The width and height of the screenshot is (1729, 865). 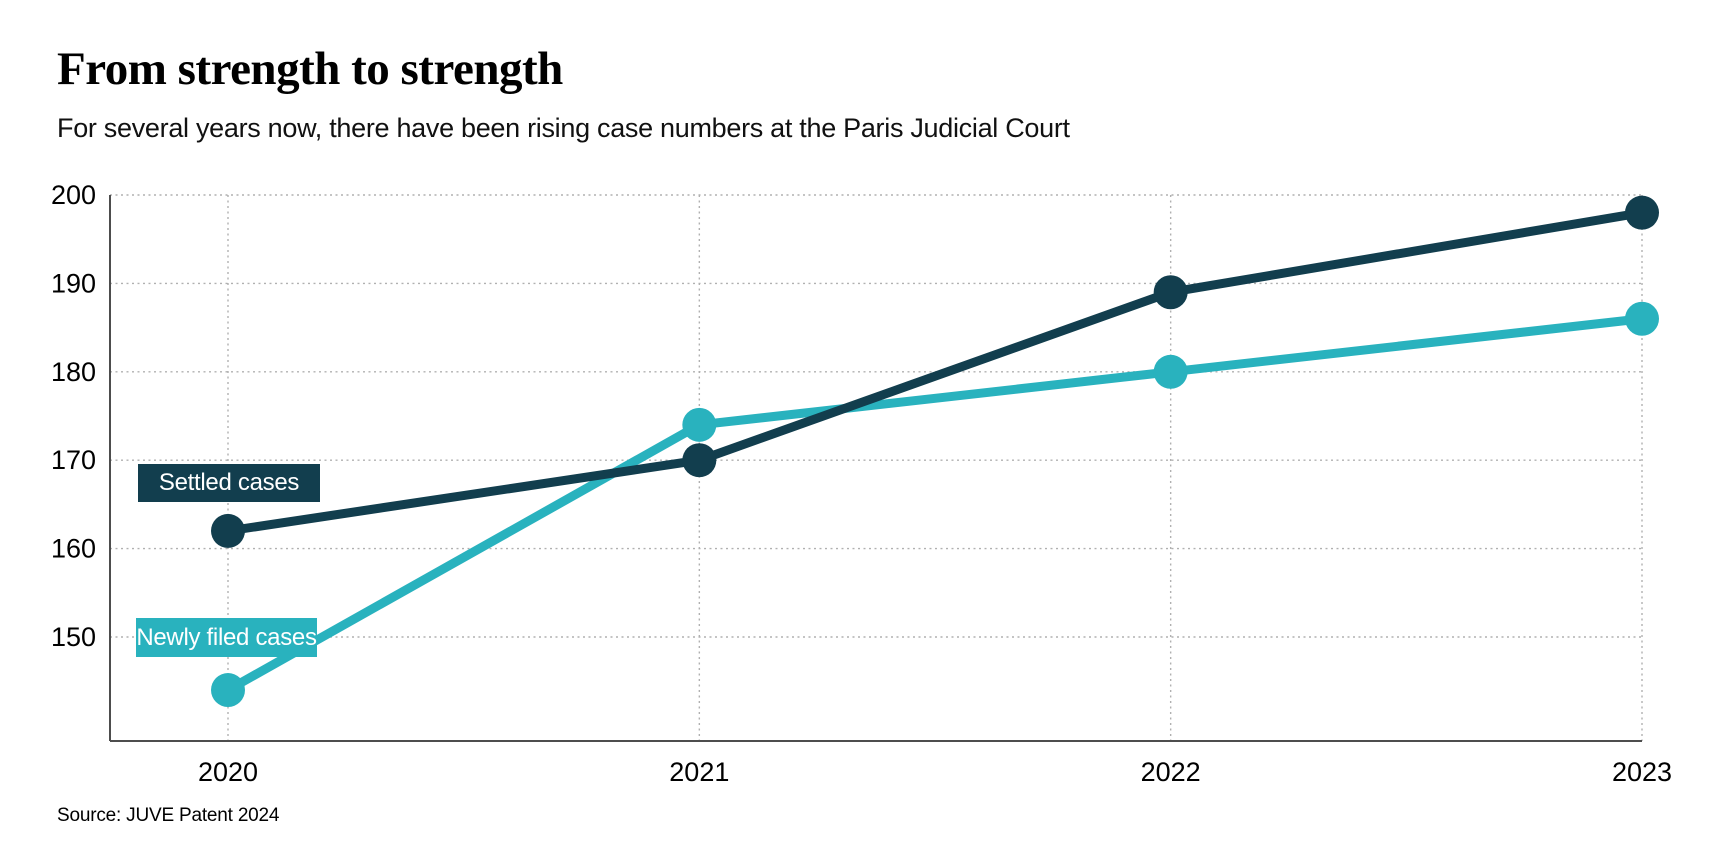 I want to click on legend-newly-filed-cases: Newly filed cases, so click(x=226, y=637).